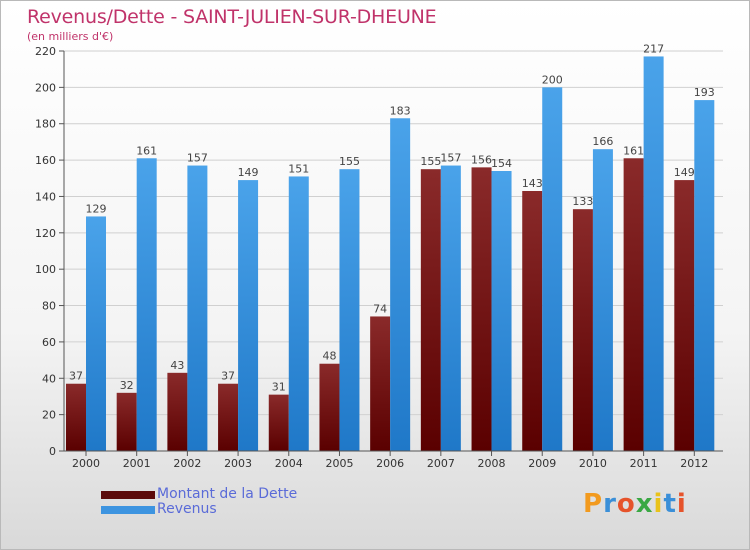 Image resolution: width=750 pixels, height=550 pixels. What do you see at coordinates (177, 365) in the screenshot?
I see `data-label-debt: 43` at bounding box center [177, 365].